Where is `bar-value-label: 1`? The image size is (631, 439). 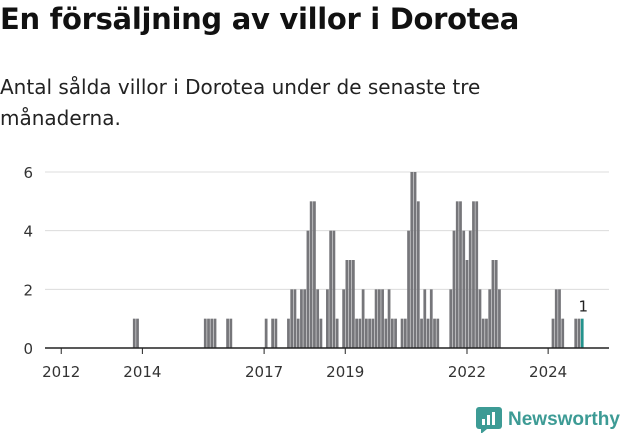
bar-value-label: 1 is located at coordinates (583, 307).